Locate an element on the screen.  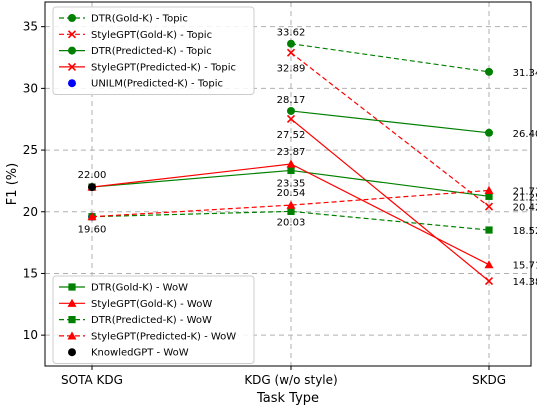
legend-item: DTR(Gold-K) - WoW is located at coordinates (123, 288).